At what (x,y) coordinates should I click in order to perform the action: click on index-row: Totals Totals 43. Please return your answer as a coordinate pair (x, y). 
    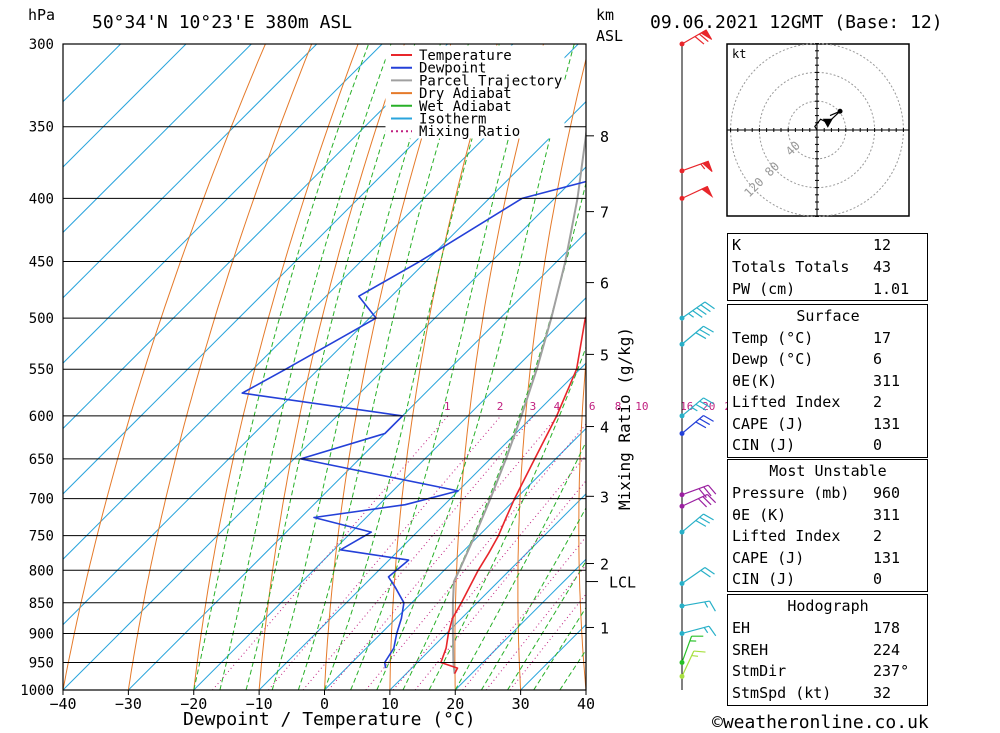
    Looking at the image, I should click on (812, 267).